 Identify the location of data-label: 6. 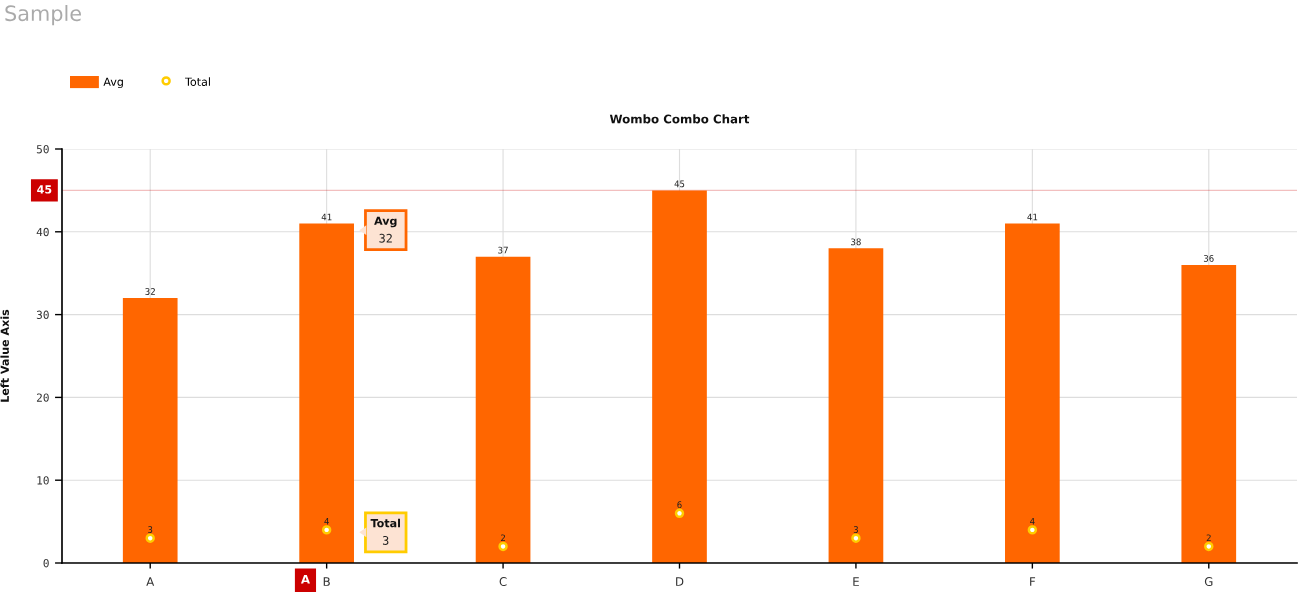
(679, 505).